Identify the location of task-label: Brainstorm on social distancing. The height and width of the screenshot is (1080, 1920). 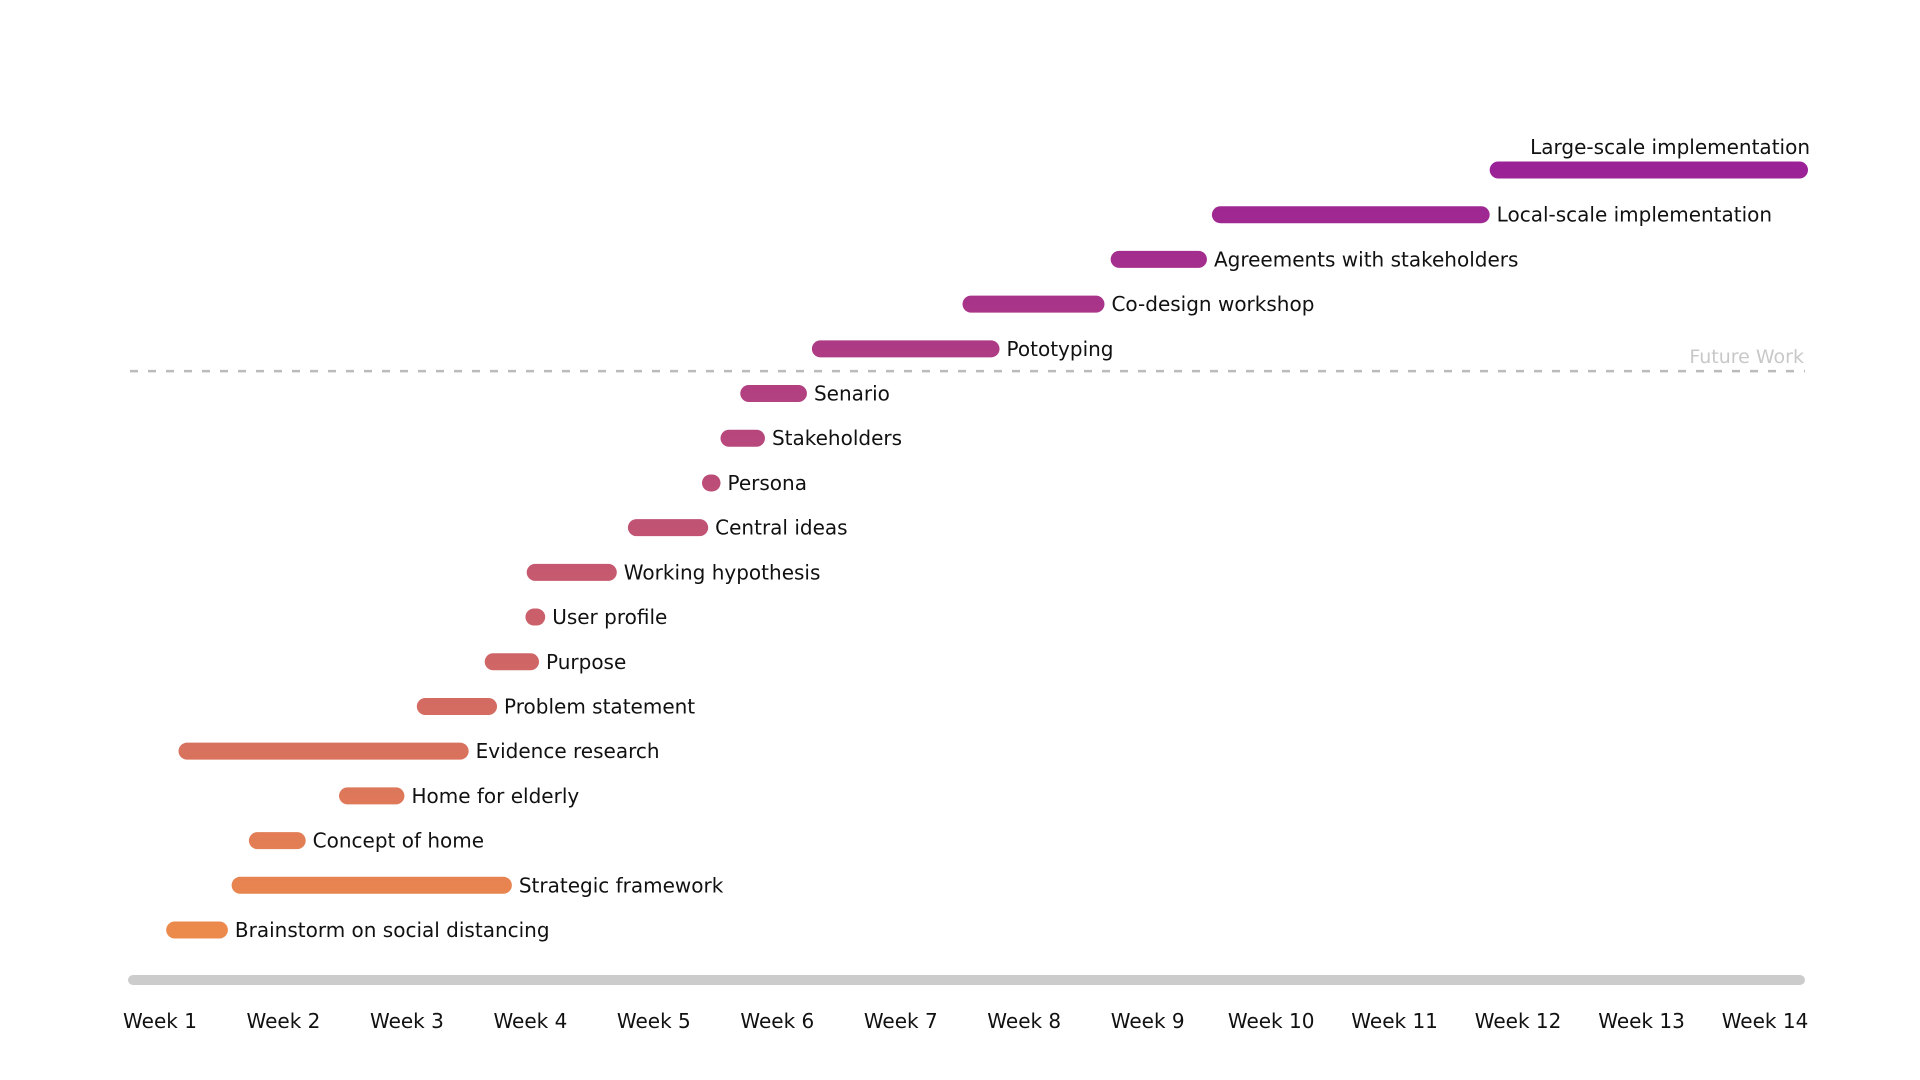
(392, 930).